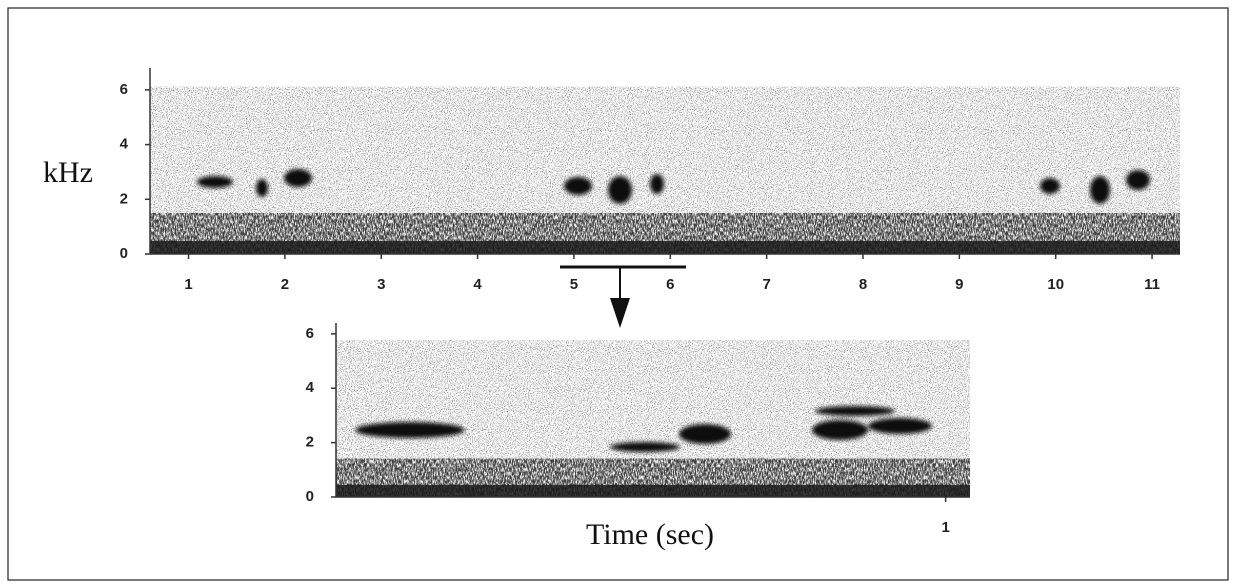 The height and width of the screenshot is (587, 1236). What do you see at coordinates (477, 284) in the screenshot?
I see `x-tick-label: 4` at bounding box center [477, 284].